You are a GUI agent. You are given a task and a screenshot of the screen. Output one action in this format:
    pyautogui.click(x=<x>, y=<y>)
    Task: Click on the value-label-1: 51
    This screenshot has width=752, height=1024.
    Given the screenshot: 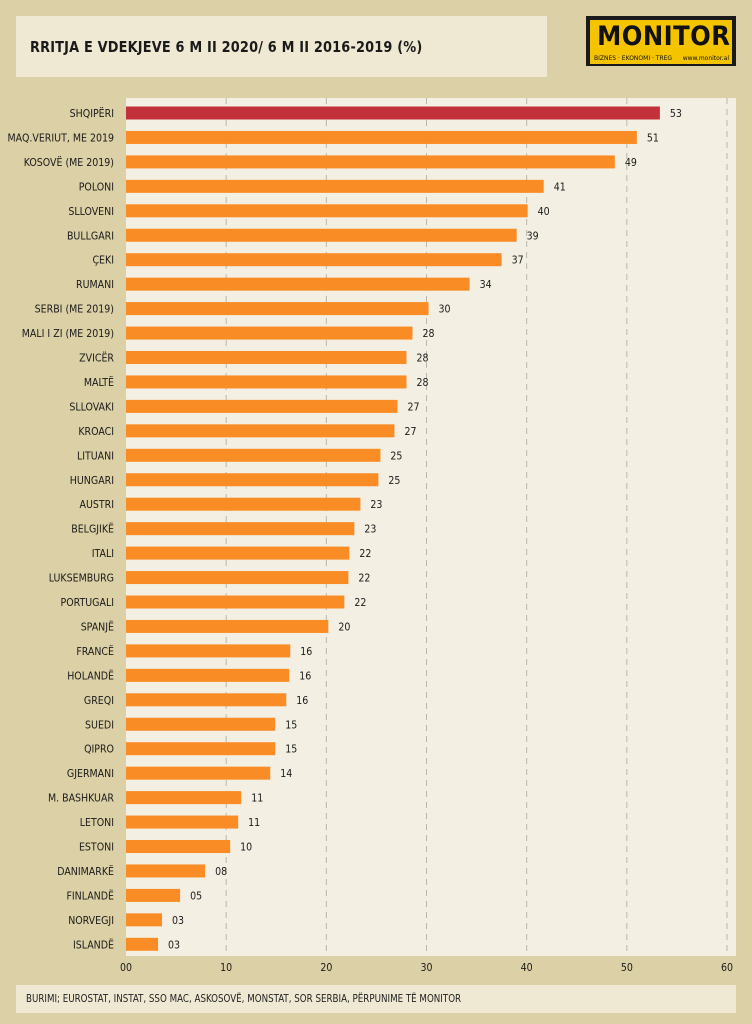 What is the action you would take?
    pyautogui.click(x=653, y=138)
    